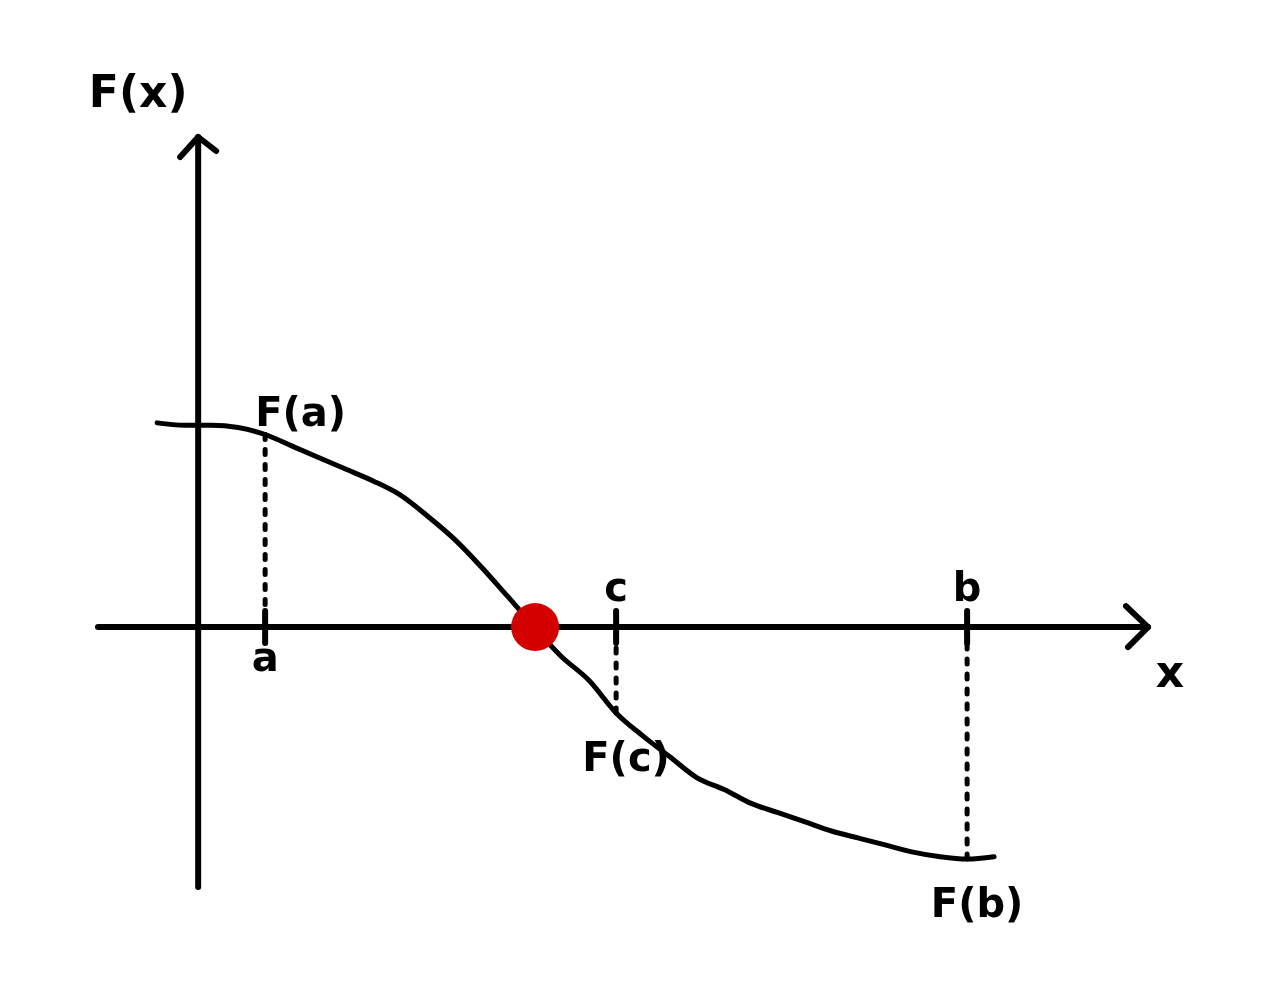 Image resolution: width=1261 pixels, height=1000 pixels. Describe the element at coordinates (967, 587) in the screenshot. I see `x-tick-label: b` at that location.